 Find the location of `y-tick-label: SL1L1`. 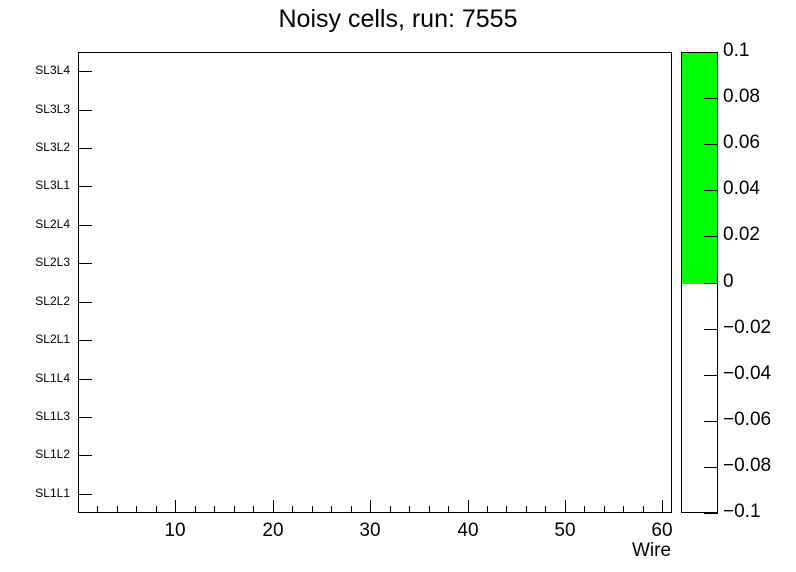

y-tick-label: SL1L1 is located at coordinates (52, 493).